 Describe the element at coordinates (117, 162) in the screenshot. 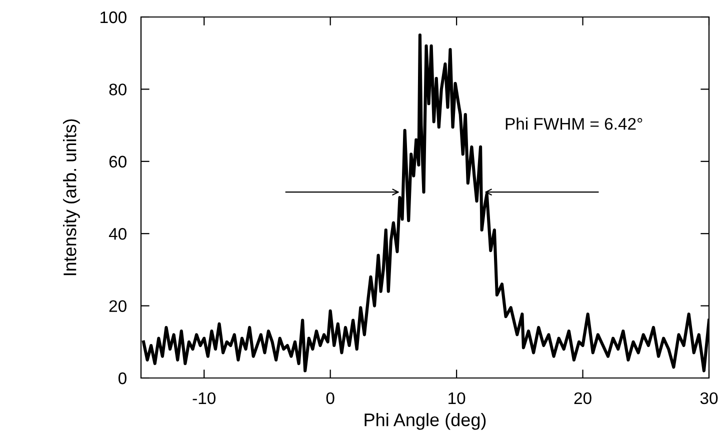

I see `y-tick-label: 60` at that location.